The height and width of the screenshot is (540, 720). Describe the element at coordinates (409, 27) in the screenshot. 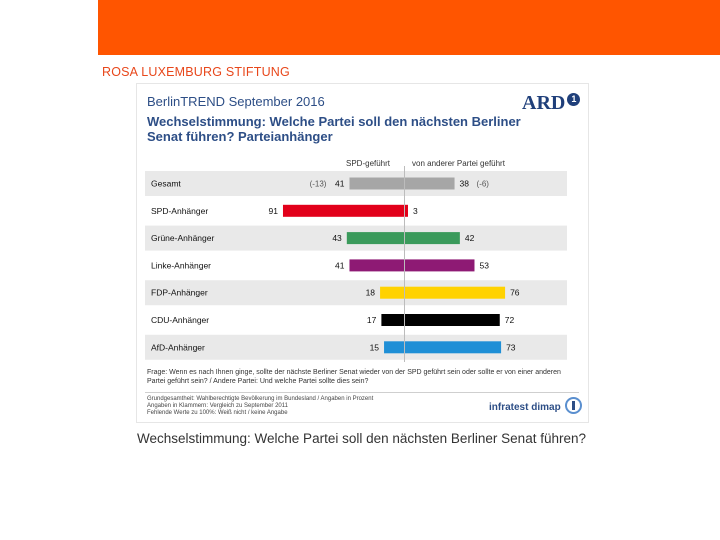

I see `orange-header-bar` at that location.